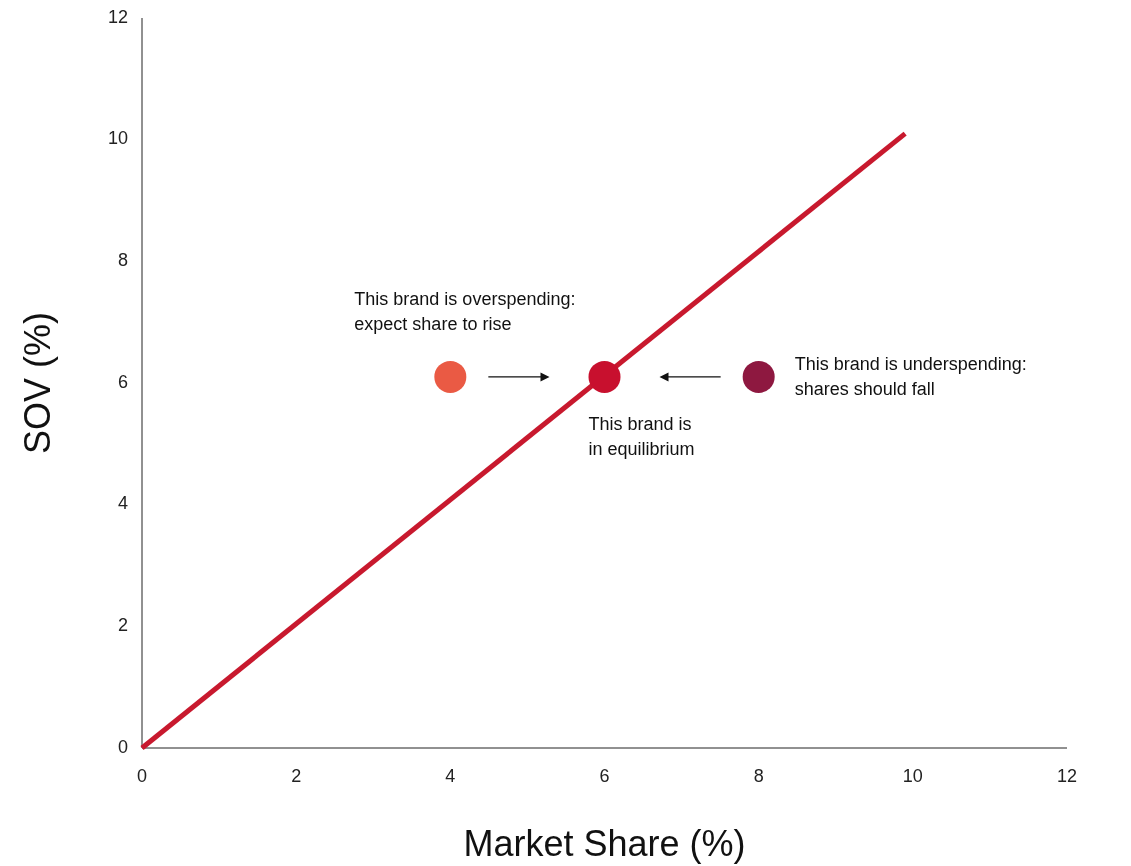  What do you see at coordinates (117, 138) in the screenshot?
I see `y-tick-label: 10` at bounding box center [117, 138].